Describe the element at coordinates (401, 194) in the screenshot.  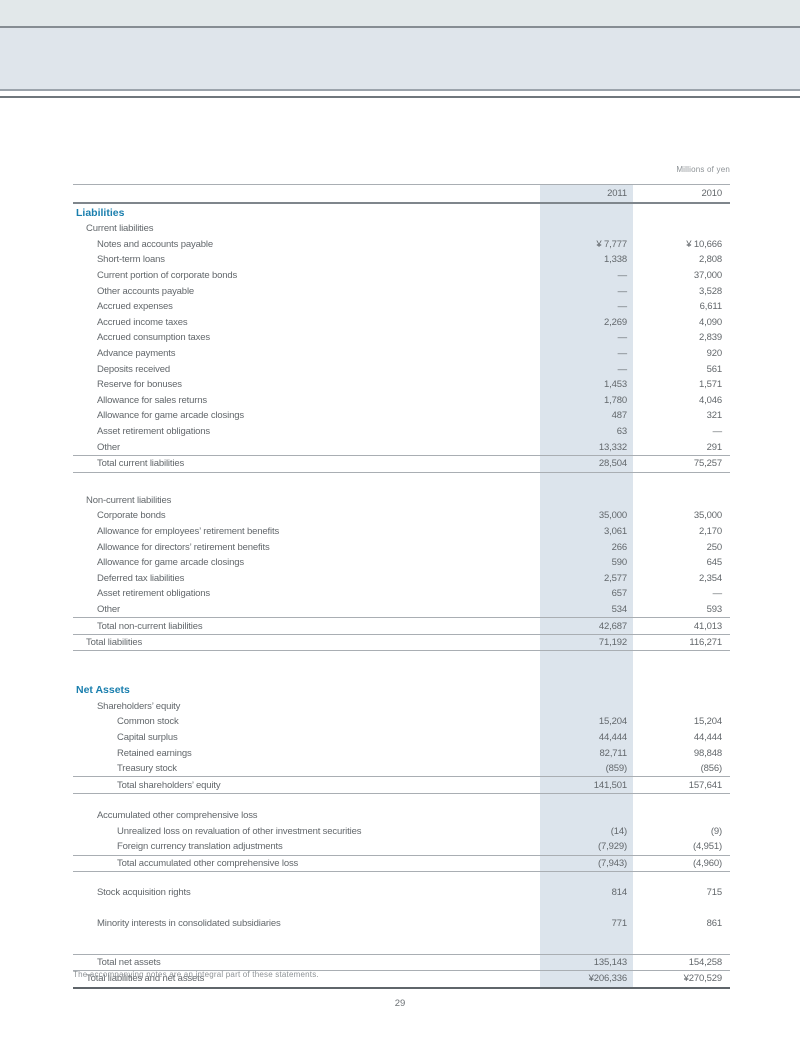
I see `column-header-row: 2011 2010` at that location.